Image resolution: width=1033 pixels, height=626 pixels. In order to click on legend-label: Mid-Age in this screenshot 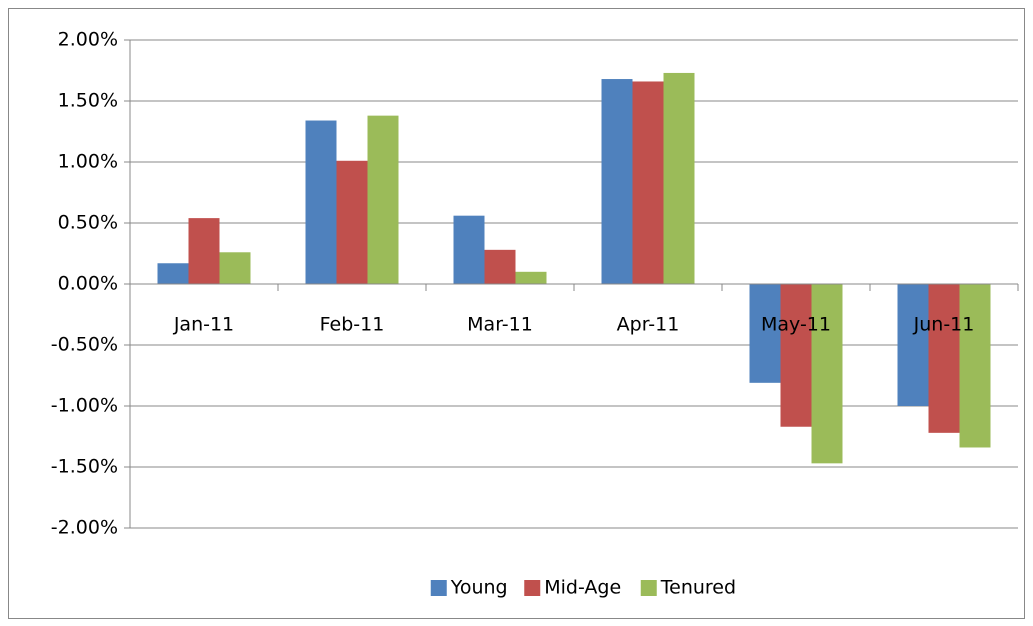, I will do `click(582, 588)`.